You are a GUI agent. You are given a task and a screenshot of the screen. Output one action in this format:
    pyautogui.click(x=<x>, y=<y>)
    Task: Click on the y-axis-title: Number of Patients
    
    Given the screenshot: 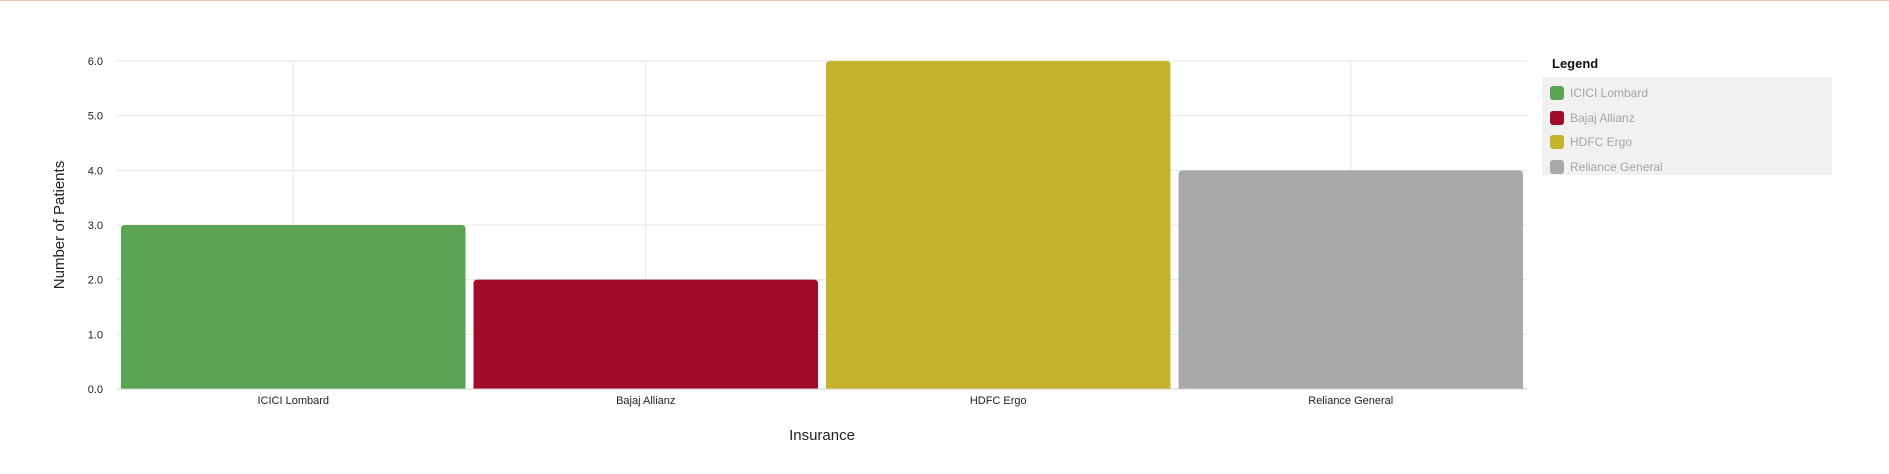 What is the action you would take?
    pyautogui.click(x=59, y=225)
    